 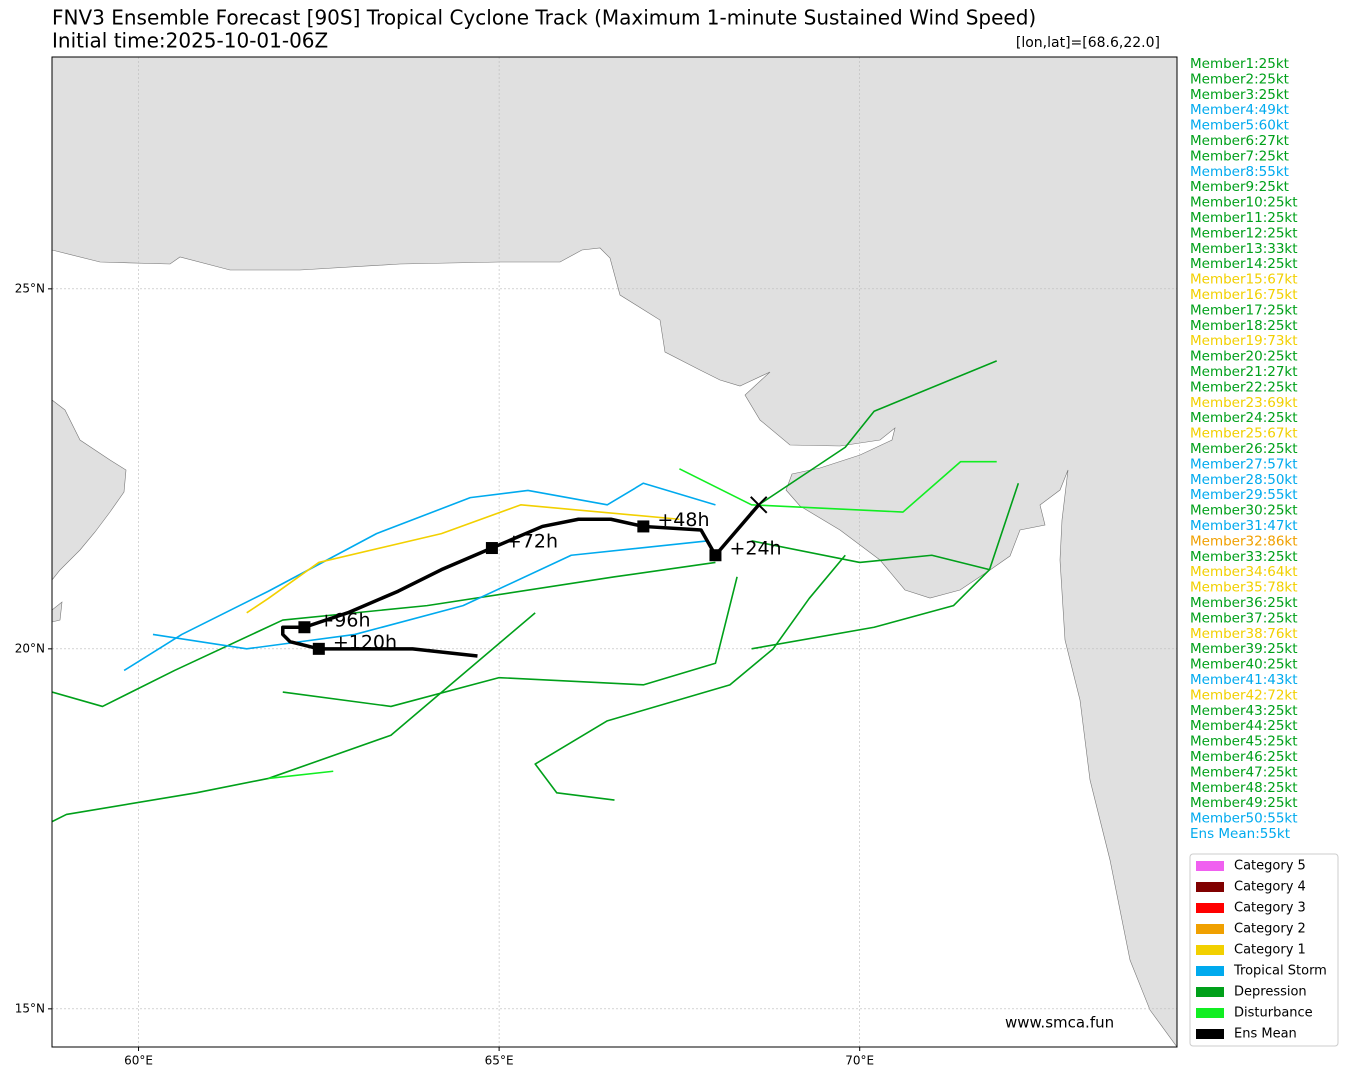 What do you see at coordinates (1059, 1023) in the screenshot?
I see `watermark: www.smca.fun` at bounding box center [1059, 1023].